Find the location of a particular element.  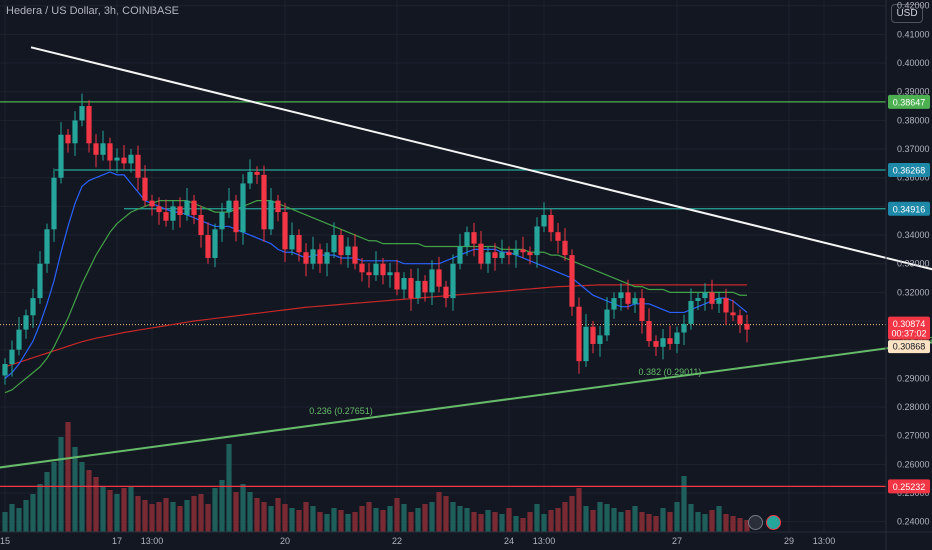

price-tick-label: 0.39000 is located at coordinates (913, 92).